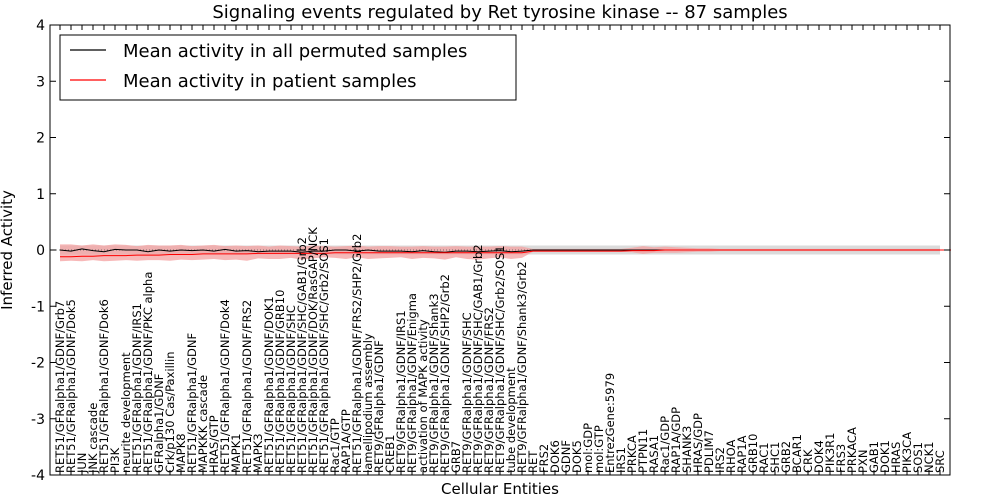  I want to click on category-label: RET9/GFRalpha1/GDNF, so click(379, 406).